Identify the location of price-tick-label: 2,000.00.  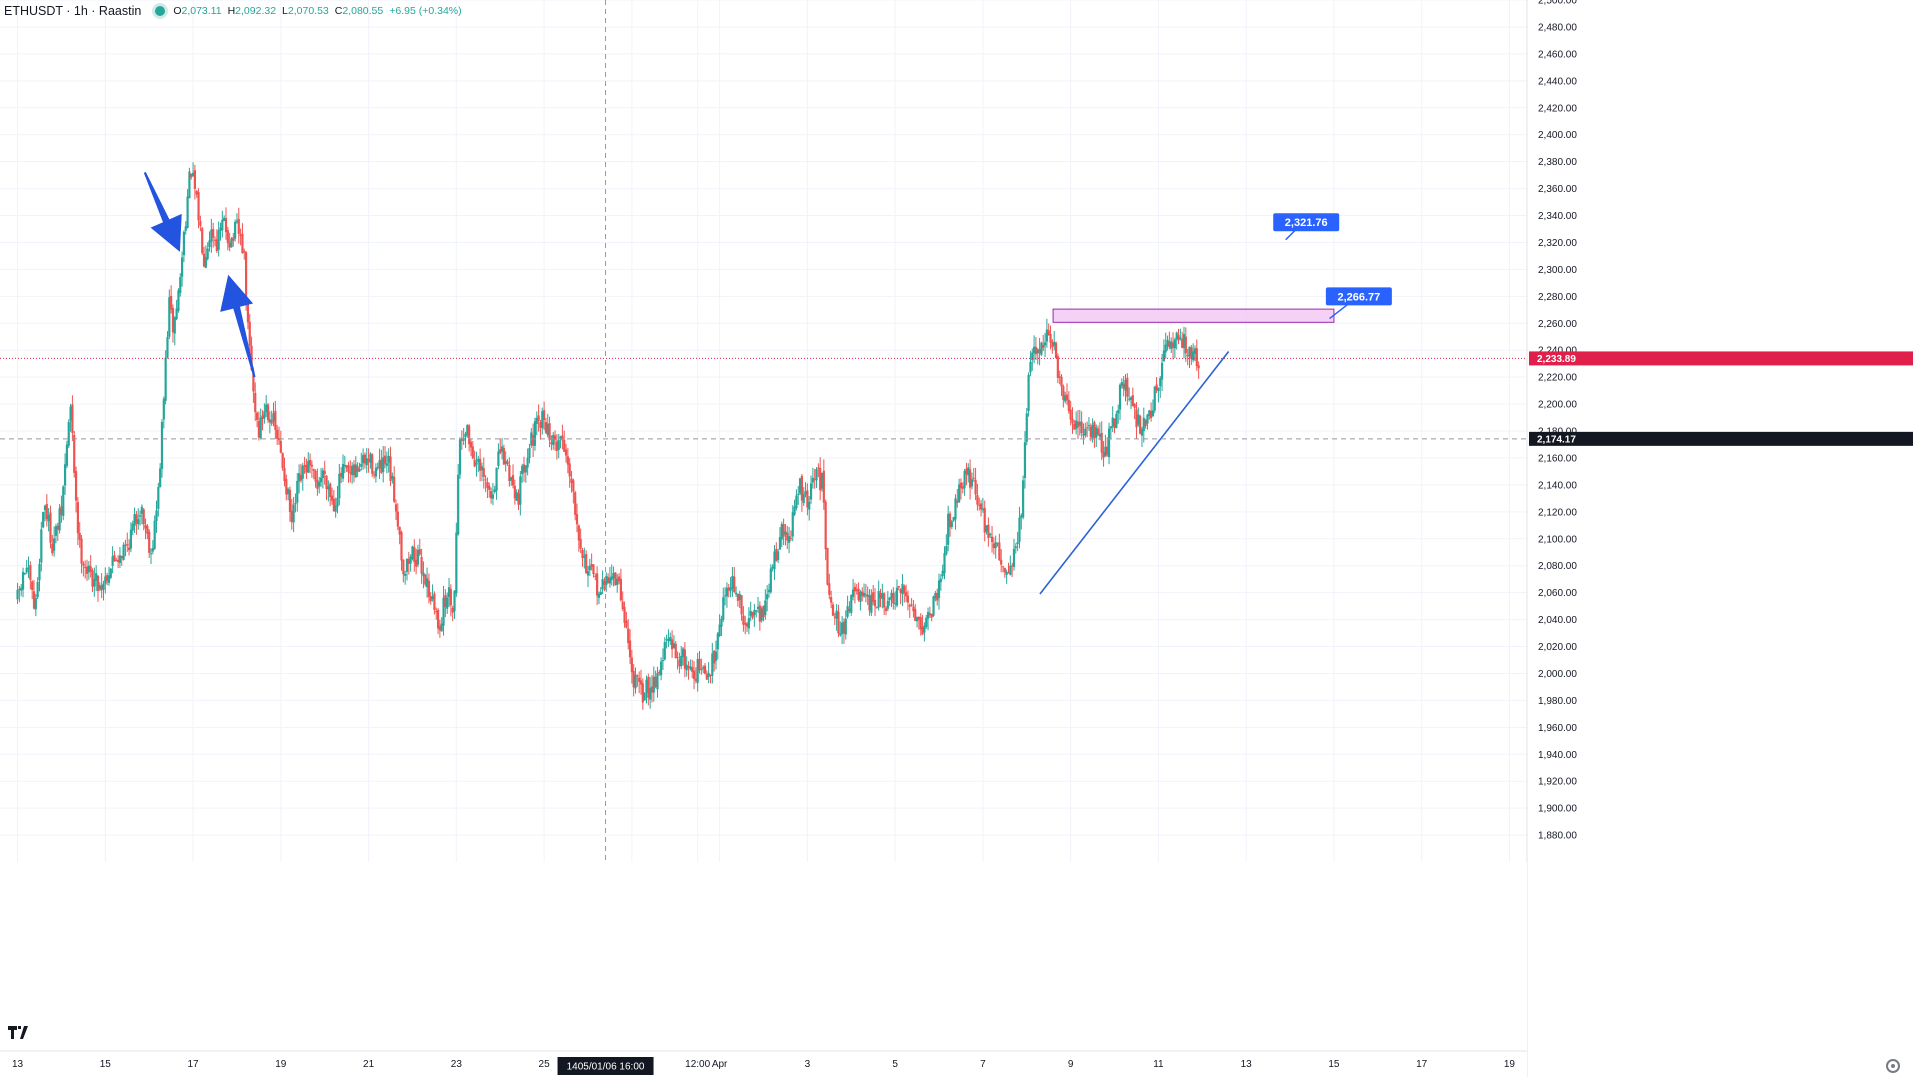
(1557, 674).